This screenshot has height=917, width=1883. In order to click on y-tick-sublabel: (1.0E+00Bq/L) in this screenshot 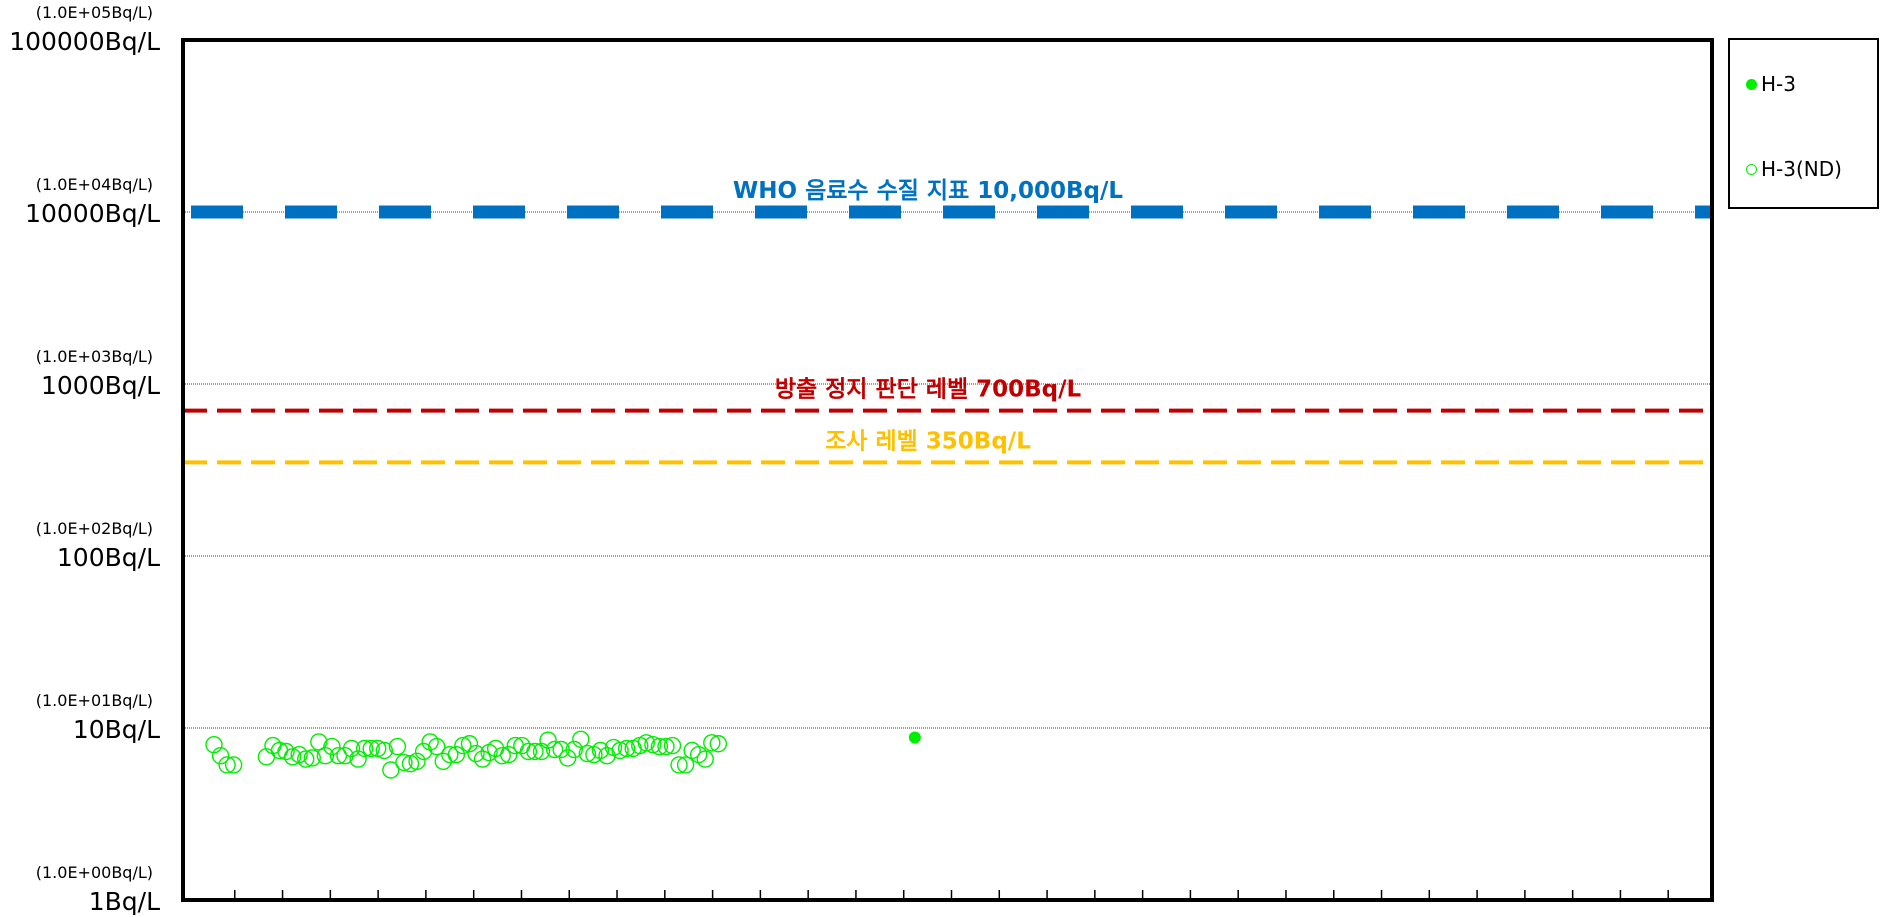, I will do `click(94, 872)`.